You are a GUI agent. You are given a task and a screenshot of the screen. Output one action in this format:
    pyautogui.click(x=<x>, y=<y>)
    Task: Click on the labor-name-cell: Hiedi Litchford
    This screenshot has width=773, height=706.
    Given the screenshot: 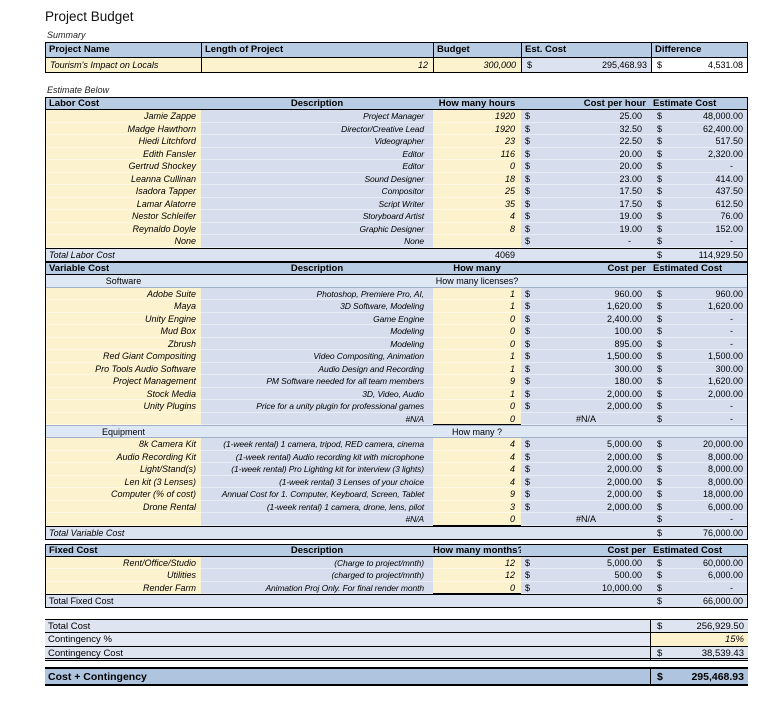 What is the action you would take?
    pyautogui.click(x=123, y=141)
    